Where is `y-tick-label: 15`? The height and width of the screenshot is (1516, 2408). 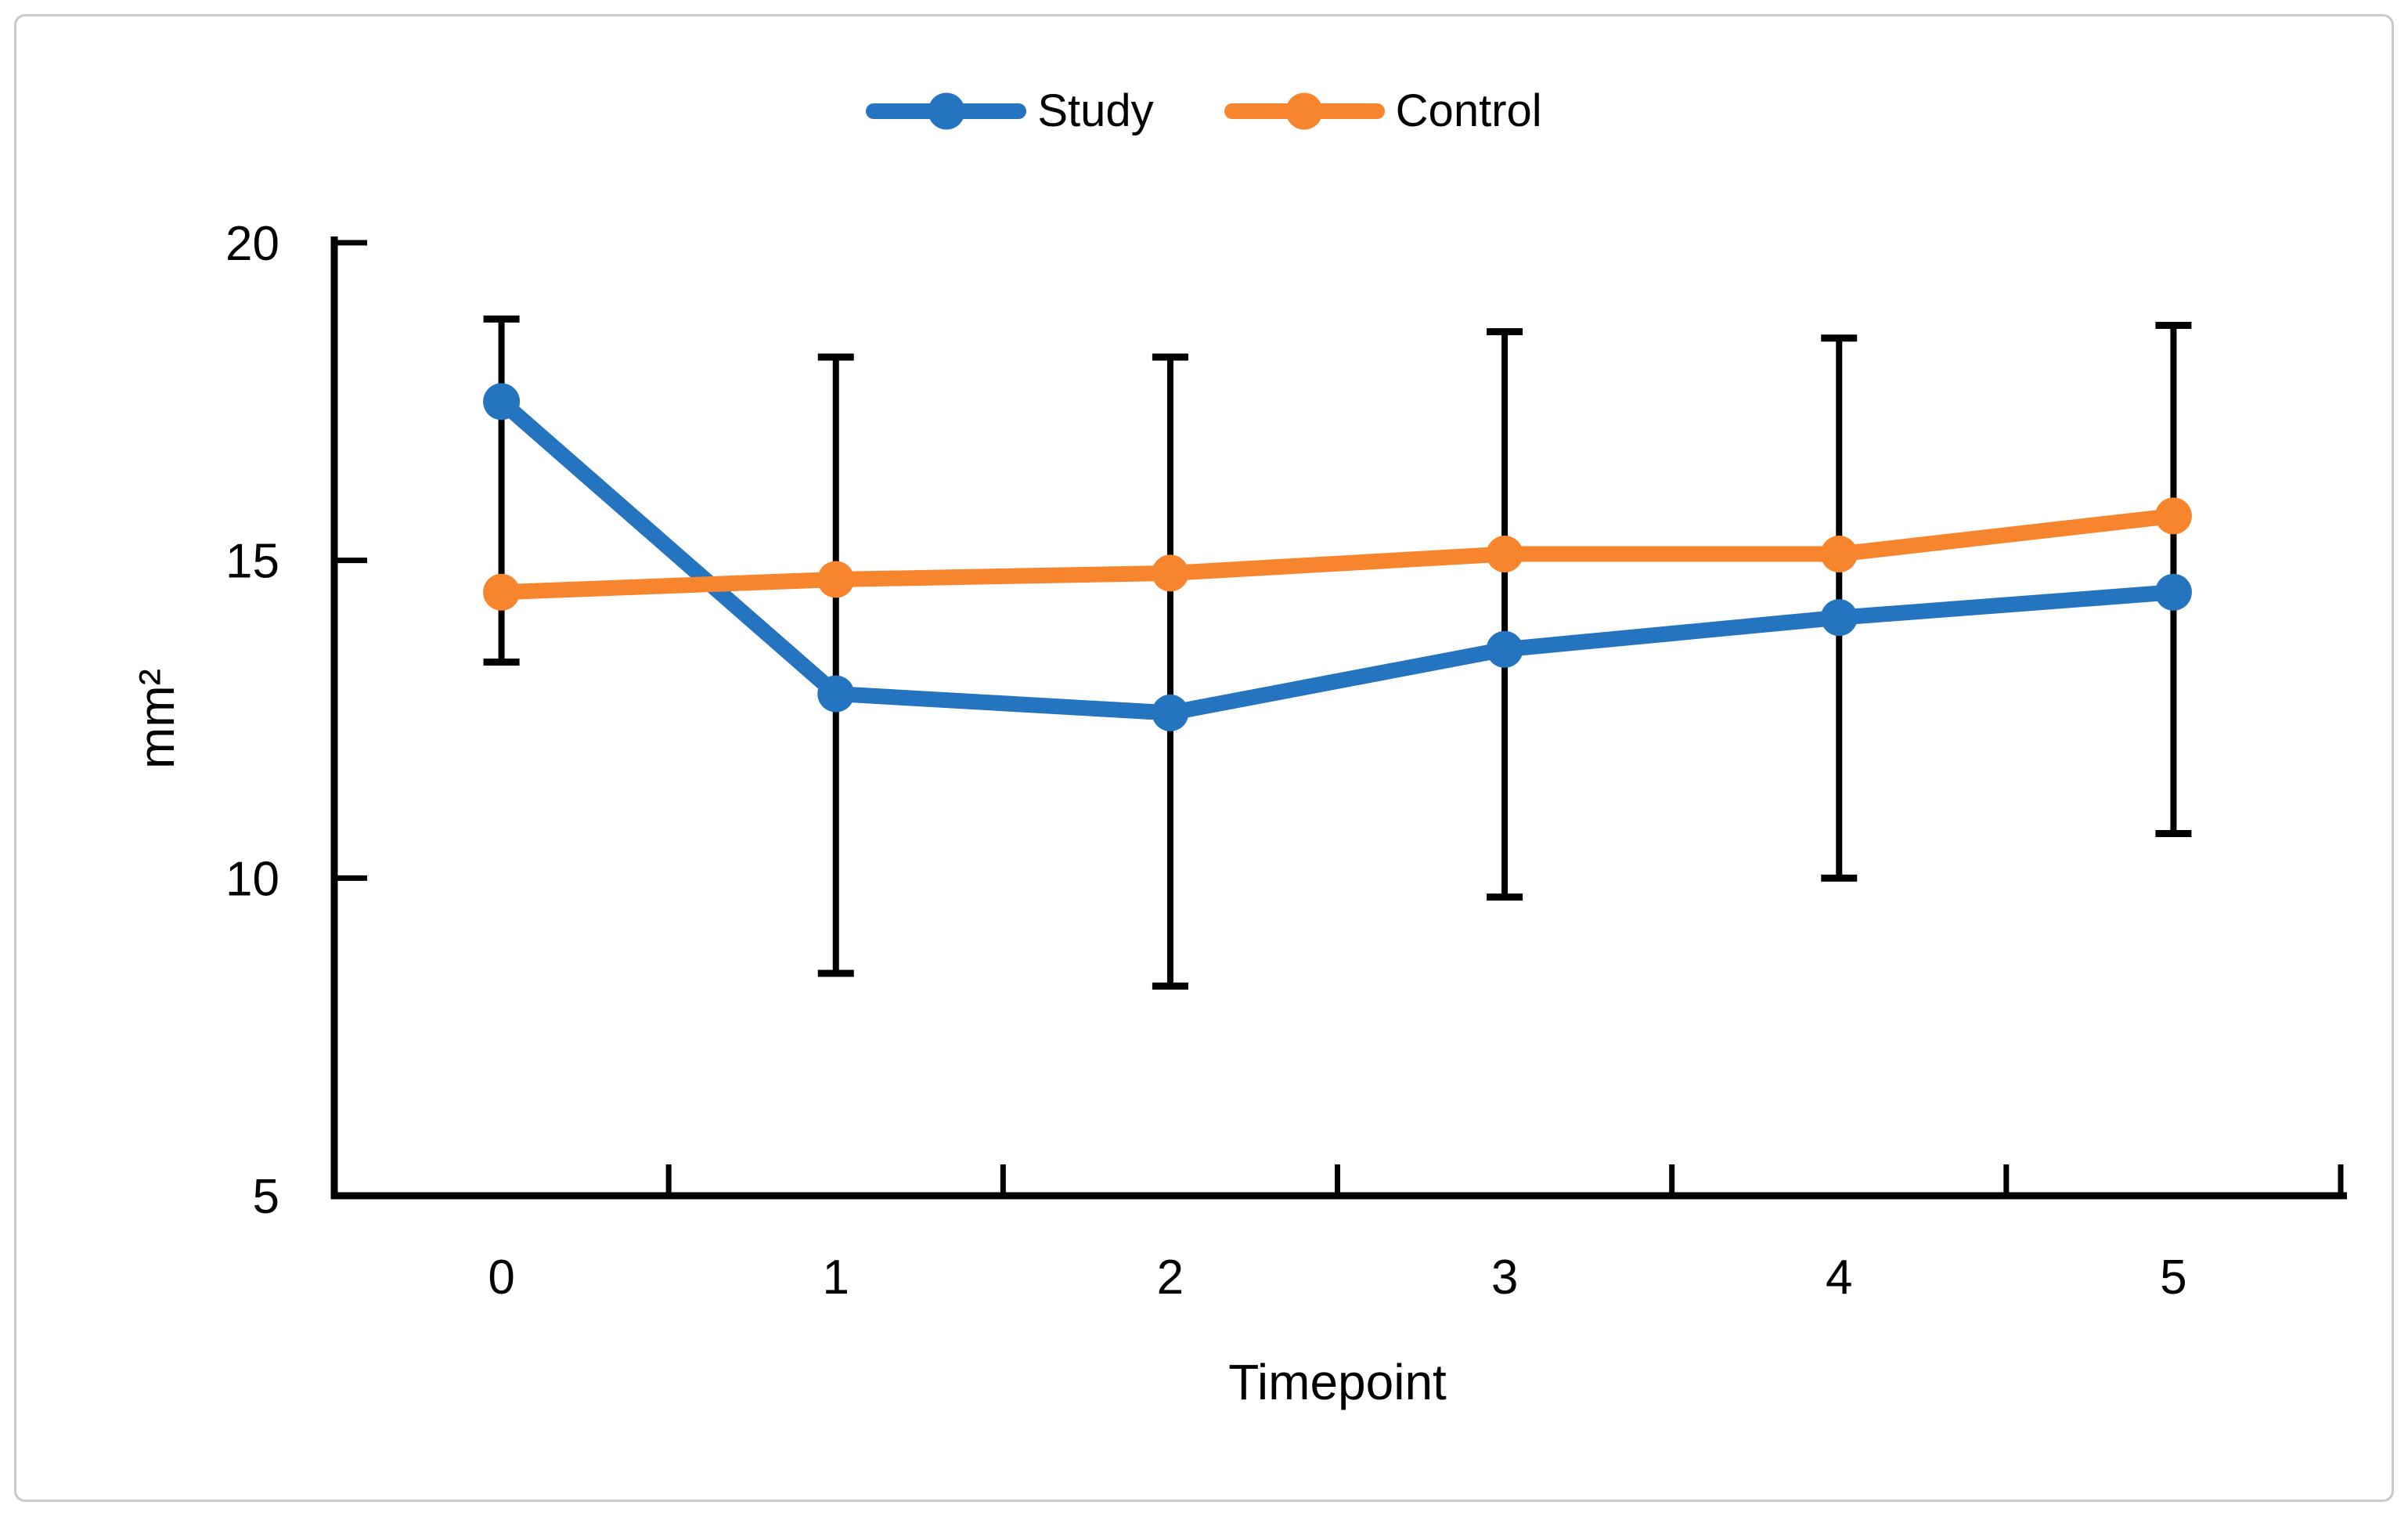 y-tick-label: 15 is located at coordinates (252, 562).